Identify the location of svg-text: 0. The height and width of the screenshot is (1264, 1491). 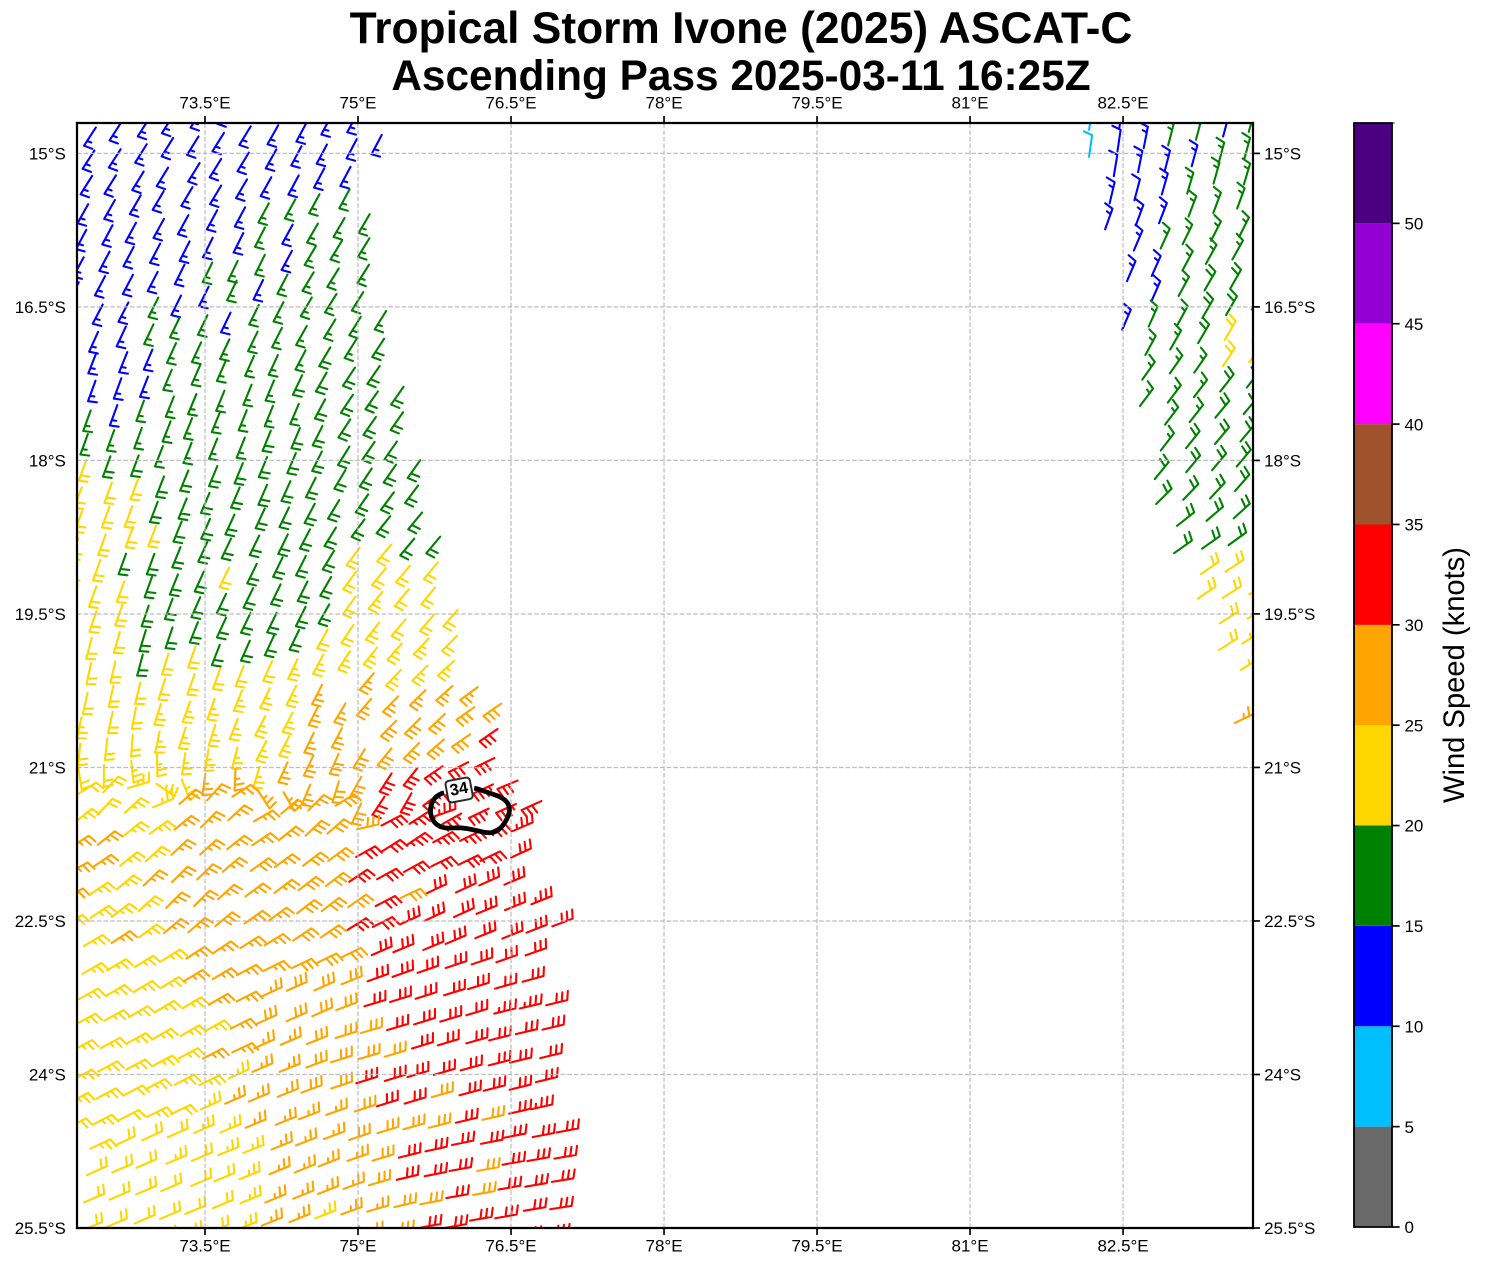
(1408, 1227).